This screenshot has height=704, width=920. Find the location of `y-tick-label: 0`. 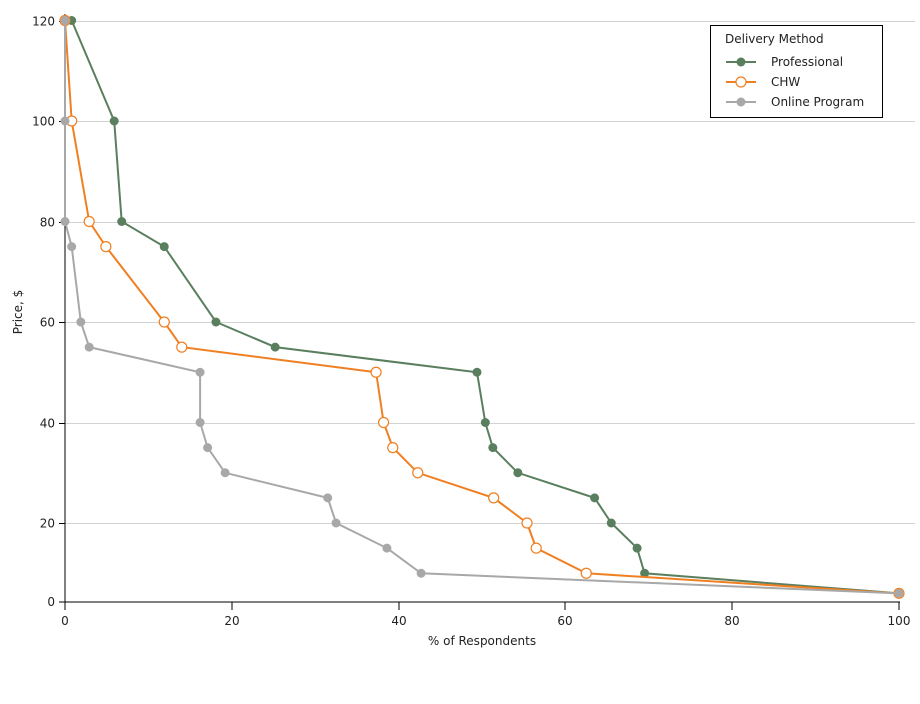

y-tick-label: 0 is located at coordinates (51, 602).